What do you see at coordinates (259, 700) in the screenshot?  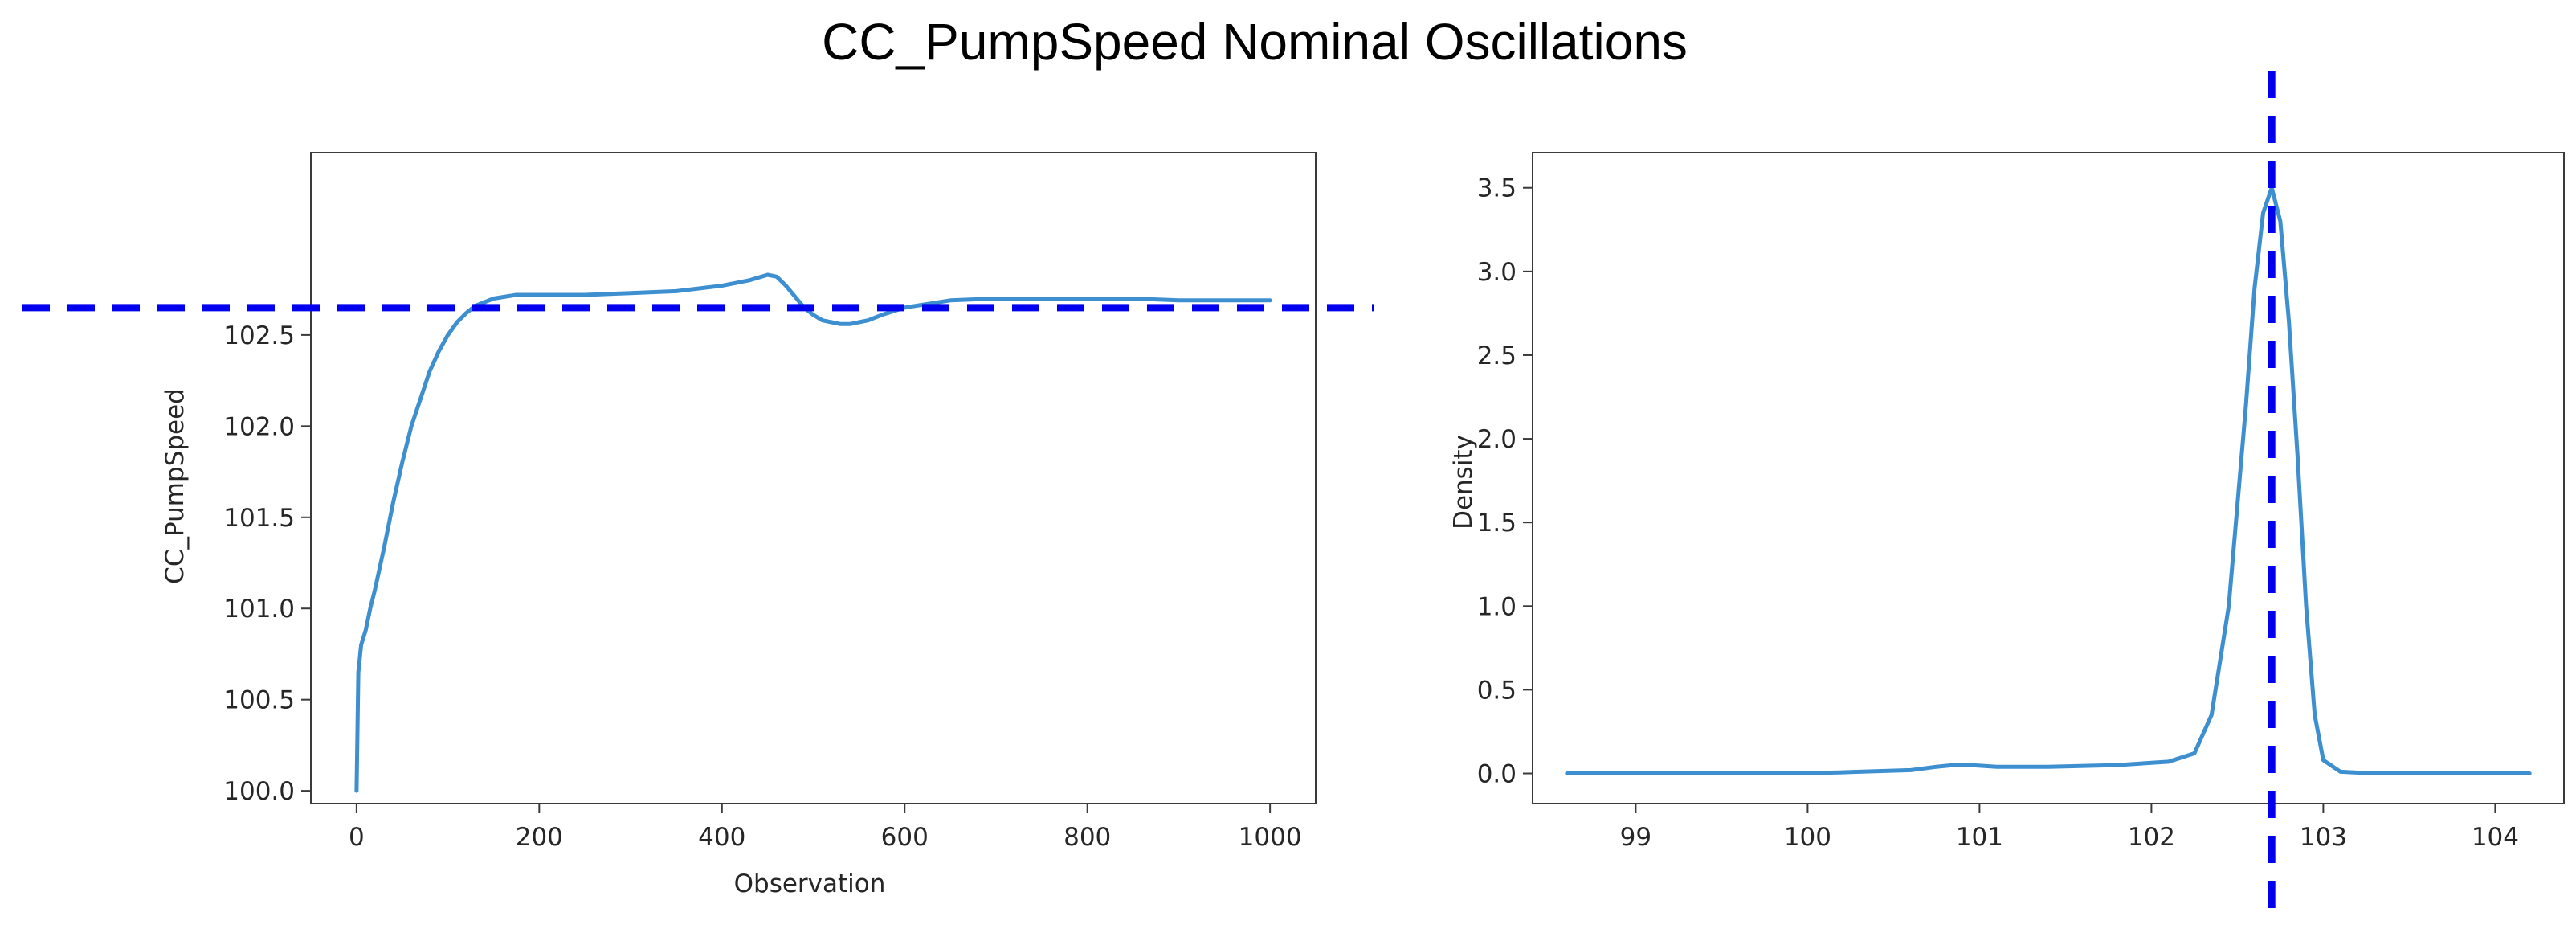 I see `timeseries-y-tick-label-1: 100.5` at bounding box center [259, 700].